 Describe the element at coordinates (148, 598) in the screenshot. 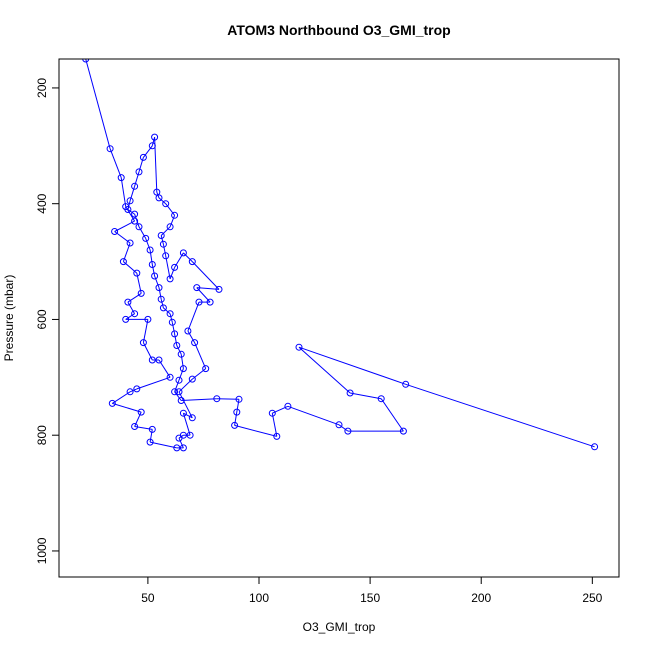

I see `x-tick-label: 50` at that location.